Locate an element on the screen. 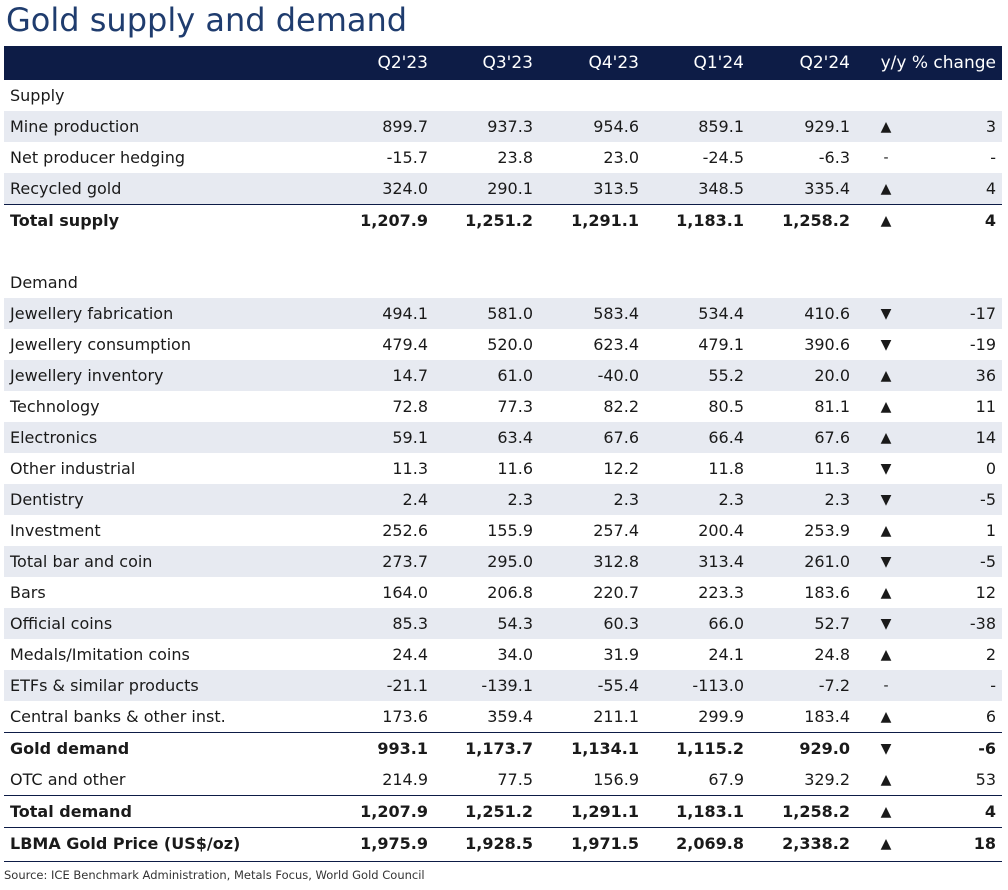  row-label: Mine production is located at coordinates (75, 126).